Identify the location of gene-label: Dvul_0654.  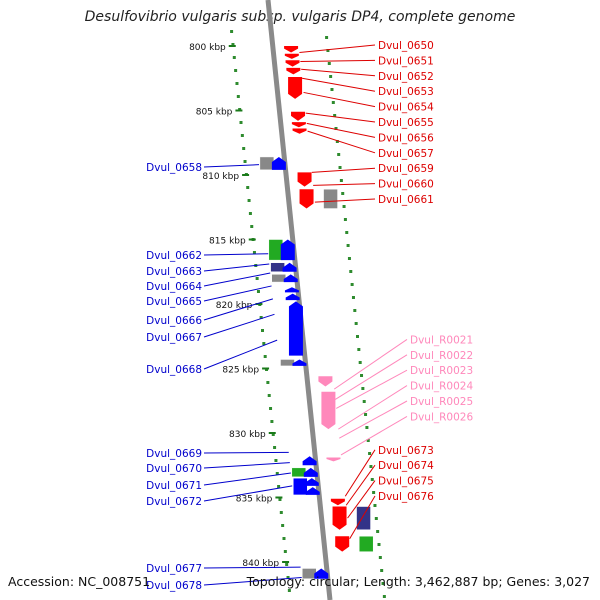
(406, 108).